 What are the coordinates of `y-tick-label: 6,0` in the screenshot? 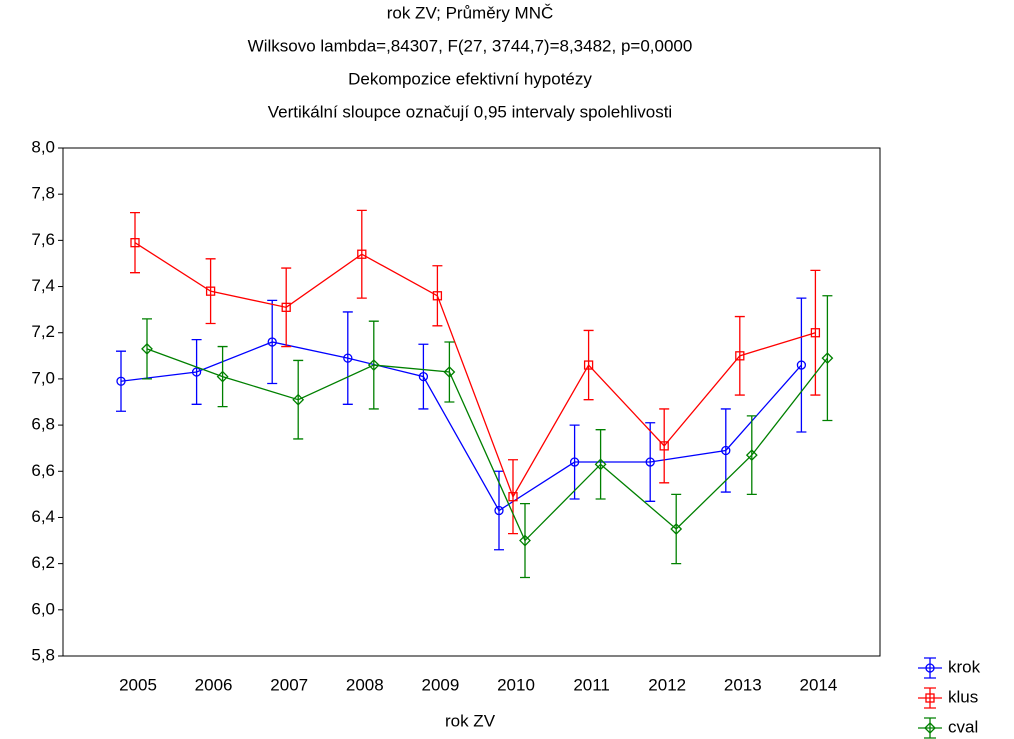 It's located at (43, 608).